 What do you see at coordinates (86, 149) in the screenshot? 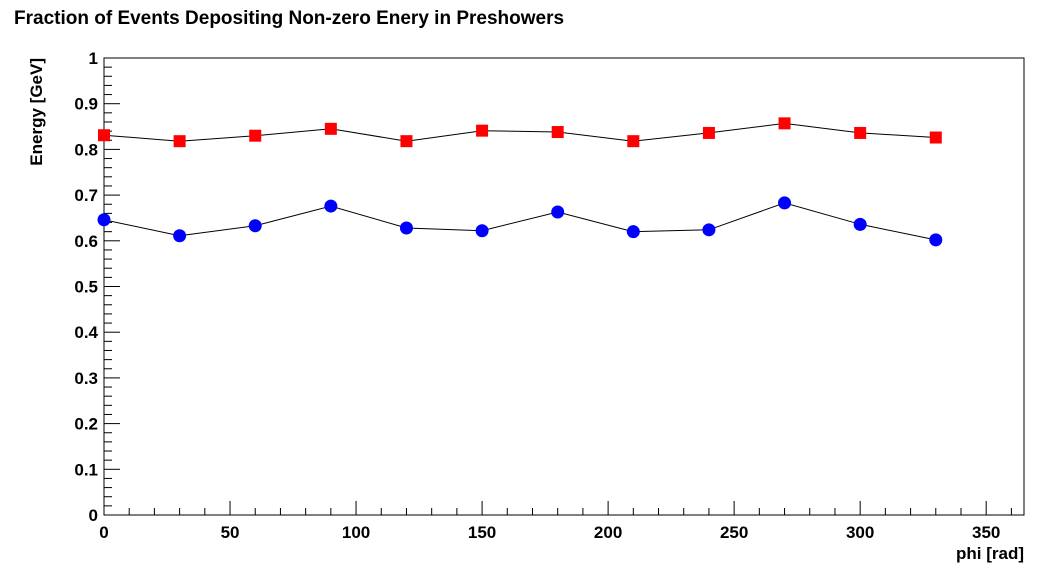
I see `y-tick-label: 0.8` at bounding box center [86, 149].